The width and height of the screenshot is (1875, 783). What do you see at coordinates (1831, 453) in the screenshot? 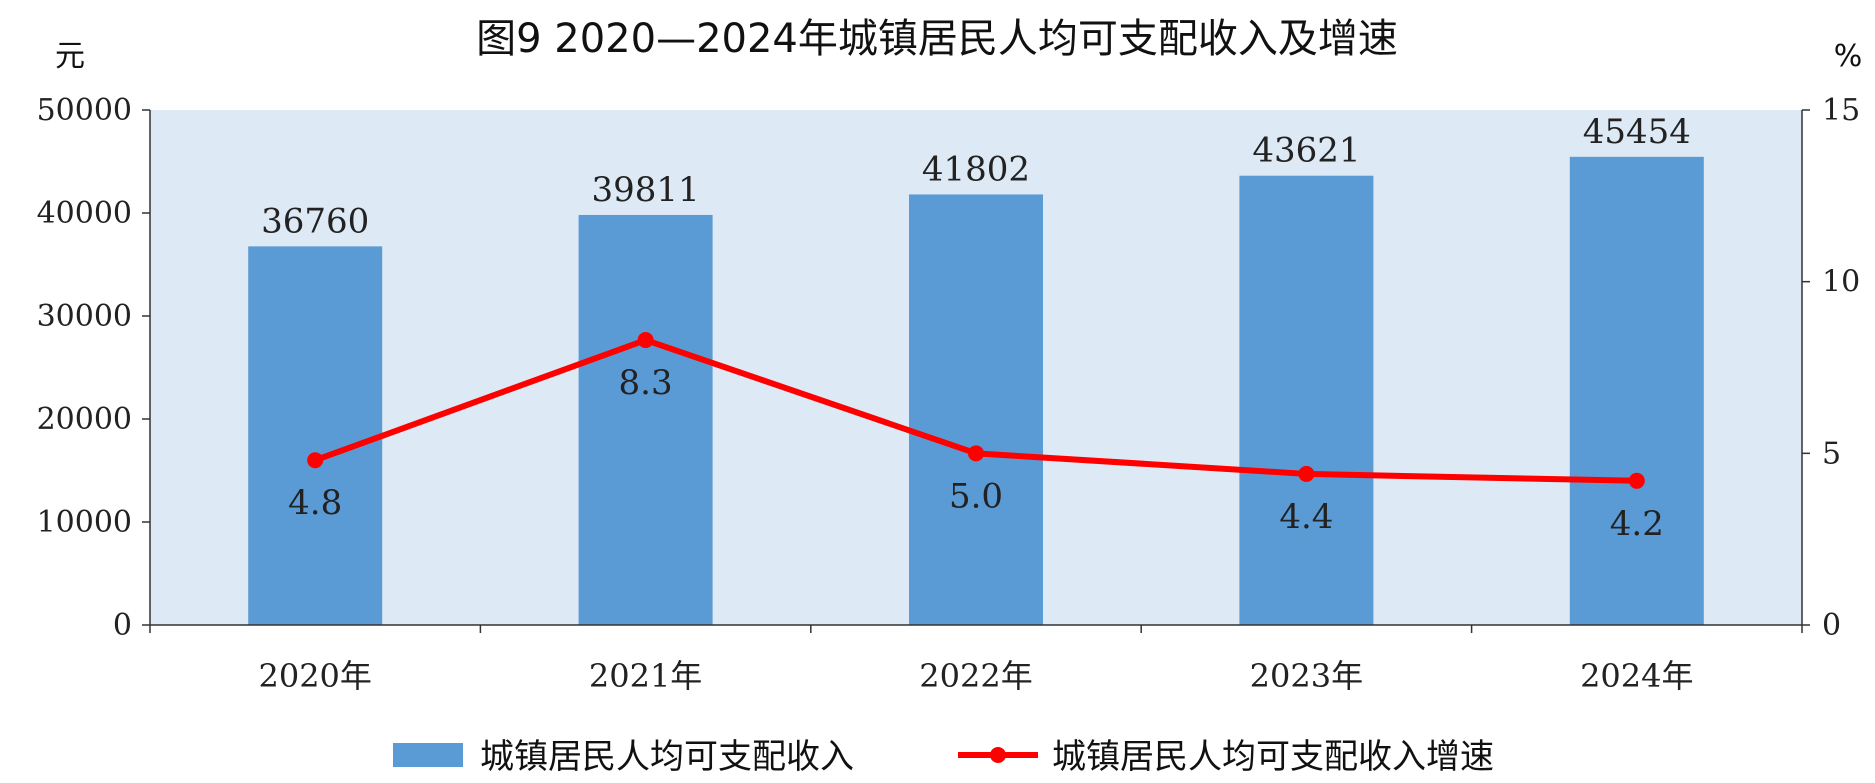
I see `right-tick-label: 5` at bounding box center [1831, 453].